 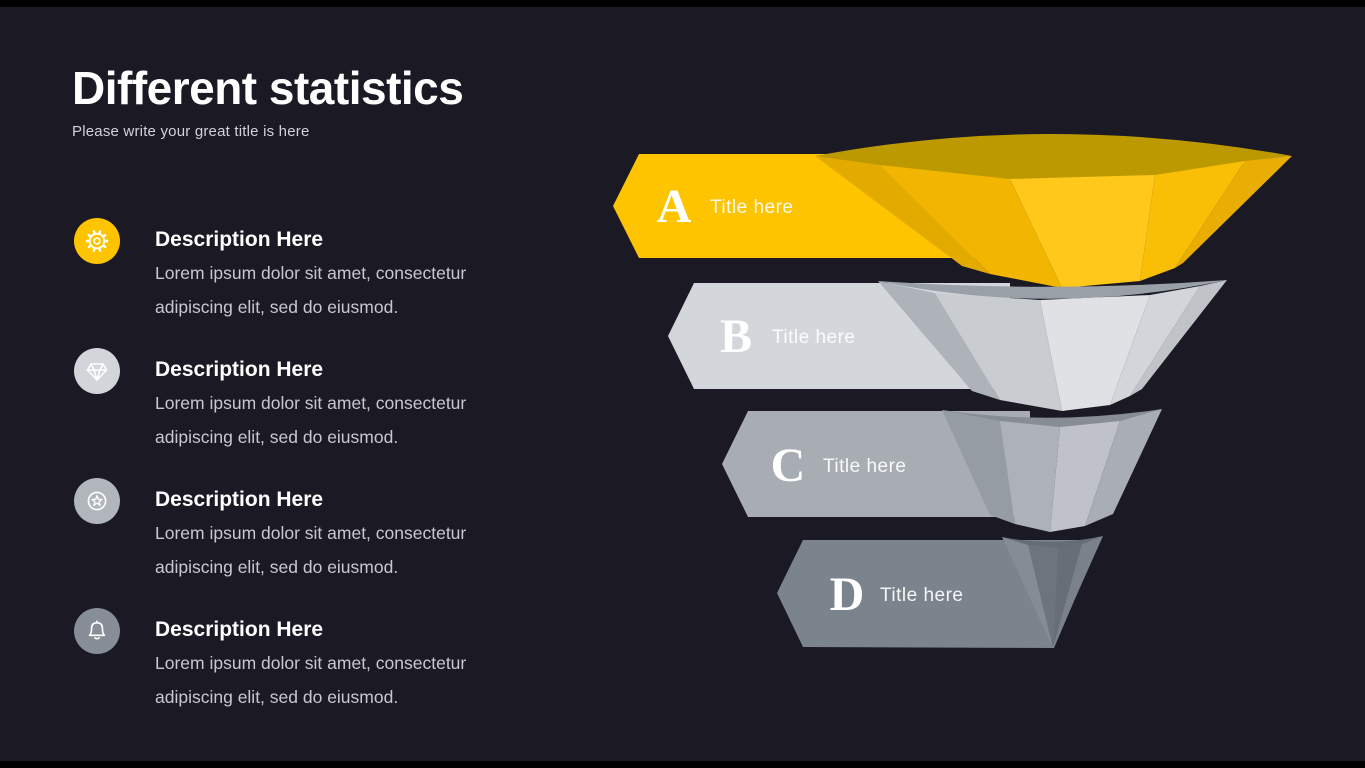 What do you see at coordinates (191, 131) in the screenshot?
I see `page-subtitle: Please write your great title is here` at bounding box center [191, 131].